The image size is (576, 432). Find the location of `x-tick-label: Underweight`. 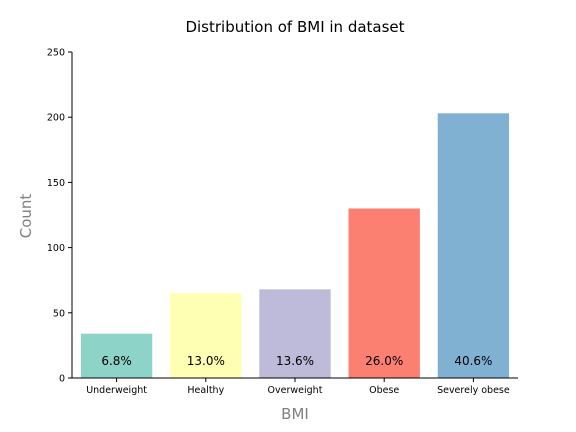

x-tick-label: Underweight is located at coordinates (116, 390).